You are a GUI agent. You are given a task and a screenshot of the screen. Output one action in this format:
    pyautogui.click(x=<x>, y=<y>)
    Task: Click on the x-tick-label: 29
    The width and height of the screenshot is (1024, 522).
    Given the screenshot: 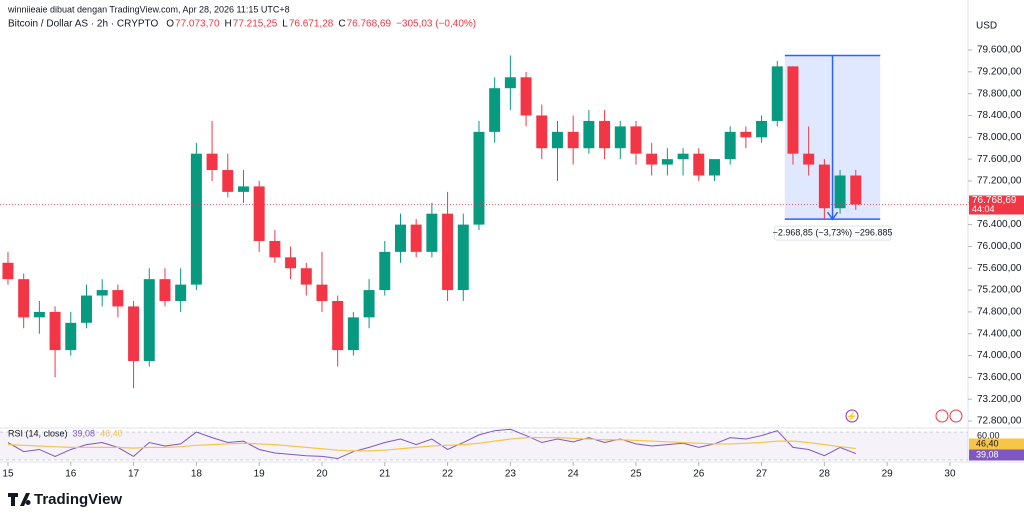 What is the action you would take?
    pyautogui.click(x=888, y=474)
    